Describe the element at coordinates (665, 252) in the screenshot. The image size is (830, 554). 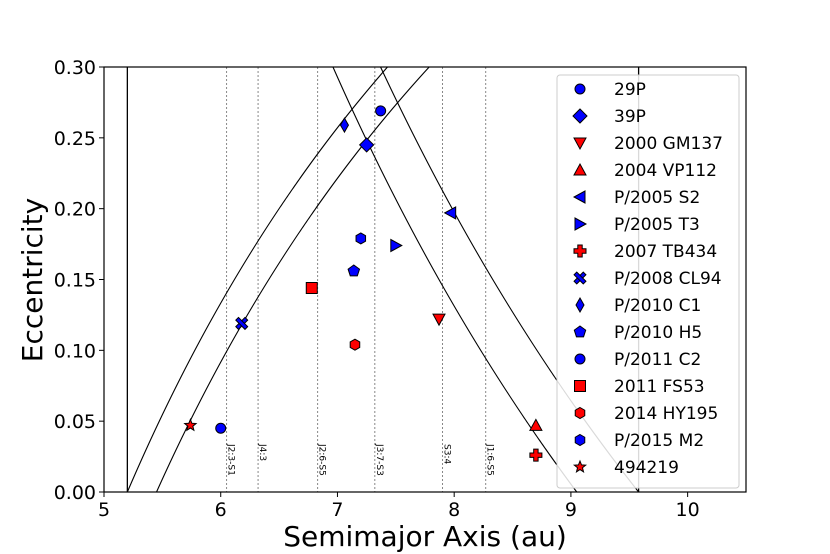
I see `legend-label: 2007 TB434` at that location.